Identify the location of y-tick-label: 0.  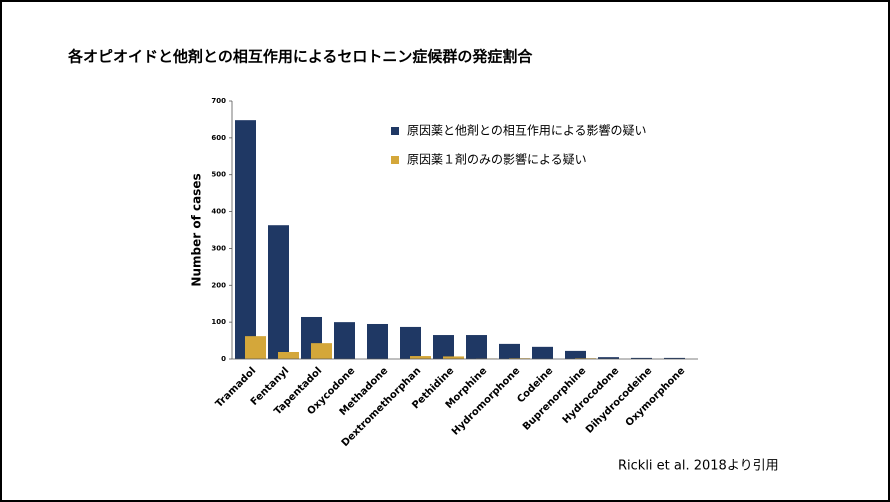
(223, 359).